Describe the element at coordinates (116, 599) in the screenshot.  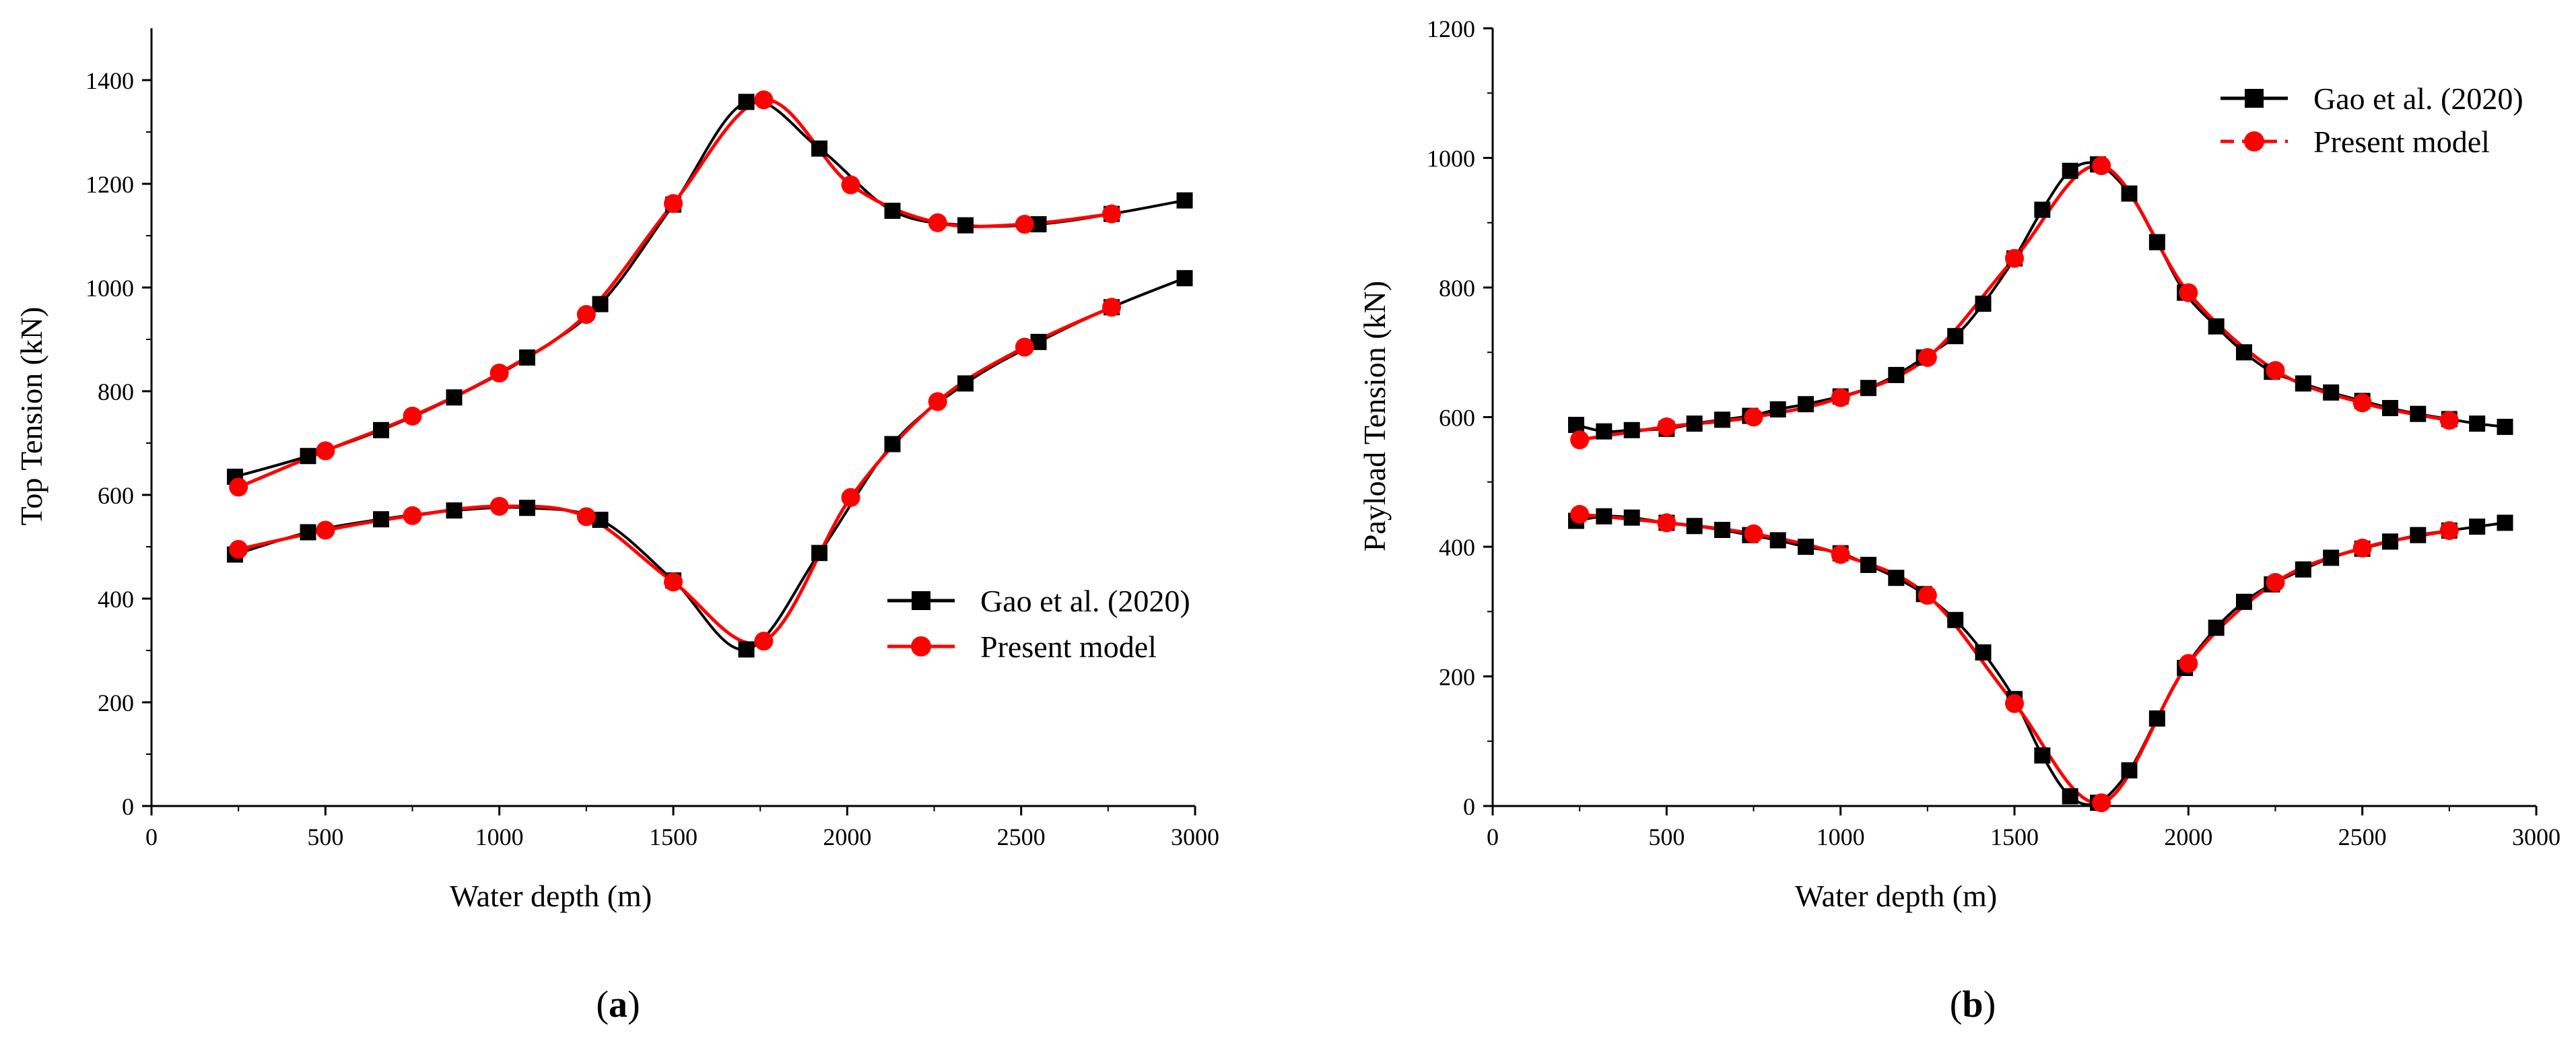
I see `y-tick-label: 400` at that location.